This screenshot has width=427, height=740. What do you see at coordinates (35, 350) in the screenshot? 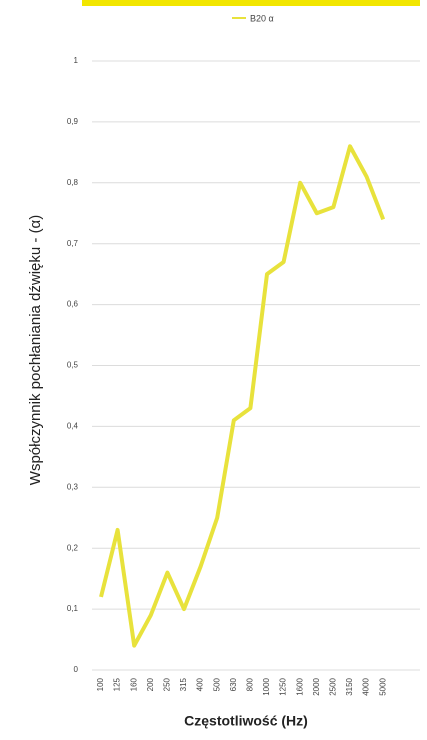
I see `y-axis-label: Współczynnik pochłaniania dźwięku - (α)` at bounding box center [35, 350].